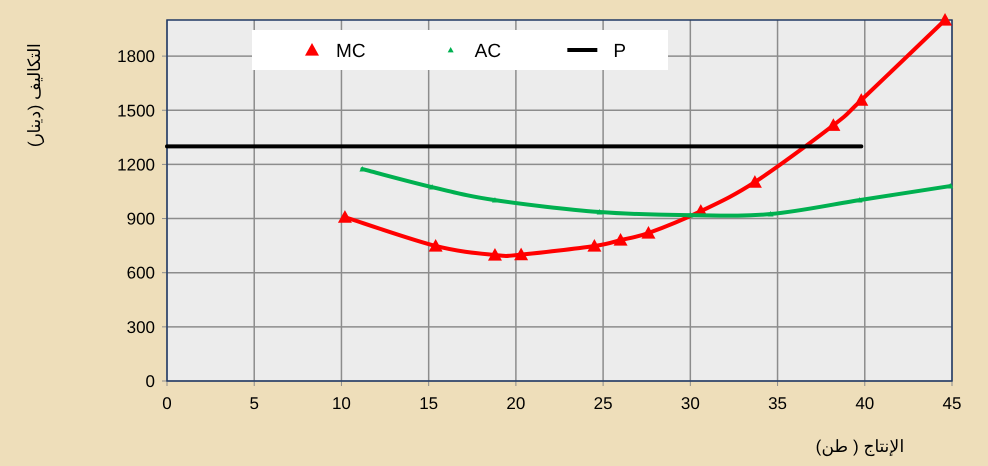 Image resolution: width=988 pixels, height=466 pixels. What do you see at coordinates (516, 403) in the screenshot?
I see `x-tick-label: 20` at bounding box center [516, 403].